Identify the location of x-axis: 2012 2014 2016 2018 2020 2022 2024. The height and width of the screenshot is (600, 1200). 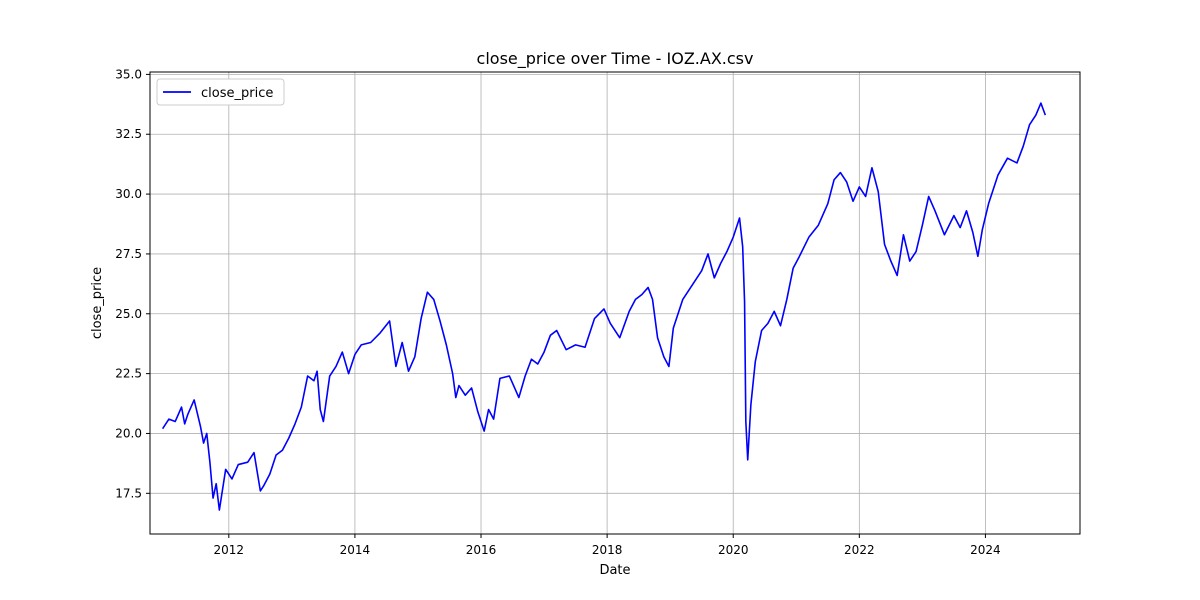
(607, 545).